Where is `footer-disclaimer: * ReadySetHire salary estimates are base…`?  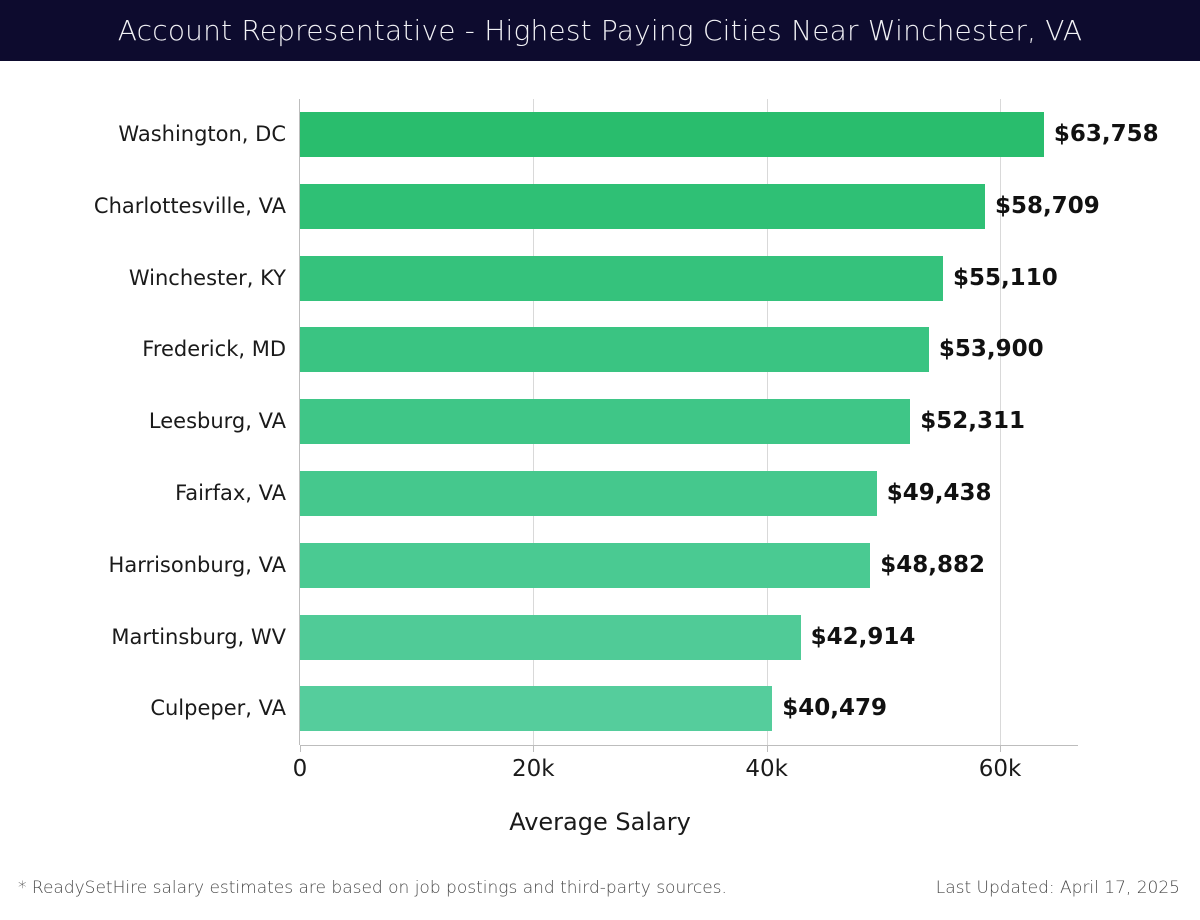 footer-disclaimer: * ReadySetHire salary estimates are base… is located at coordinates (372, 888).